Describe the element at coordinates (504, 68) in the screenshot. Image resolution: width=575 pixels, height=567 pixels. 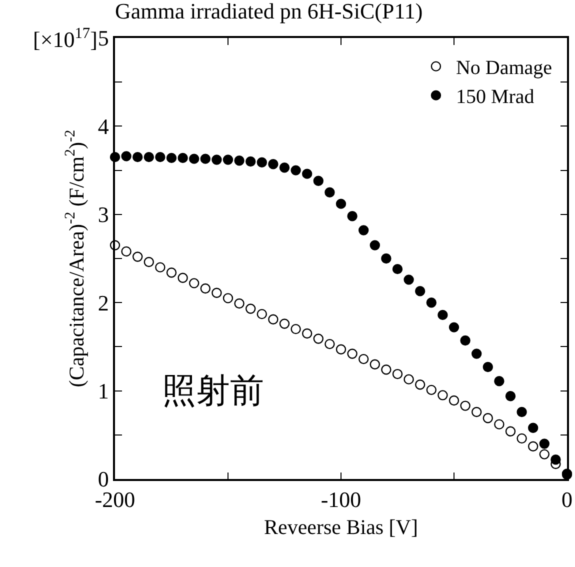
I see `legend-label: No Damage` at that location.